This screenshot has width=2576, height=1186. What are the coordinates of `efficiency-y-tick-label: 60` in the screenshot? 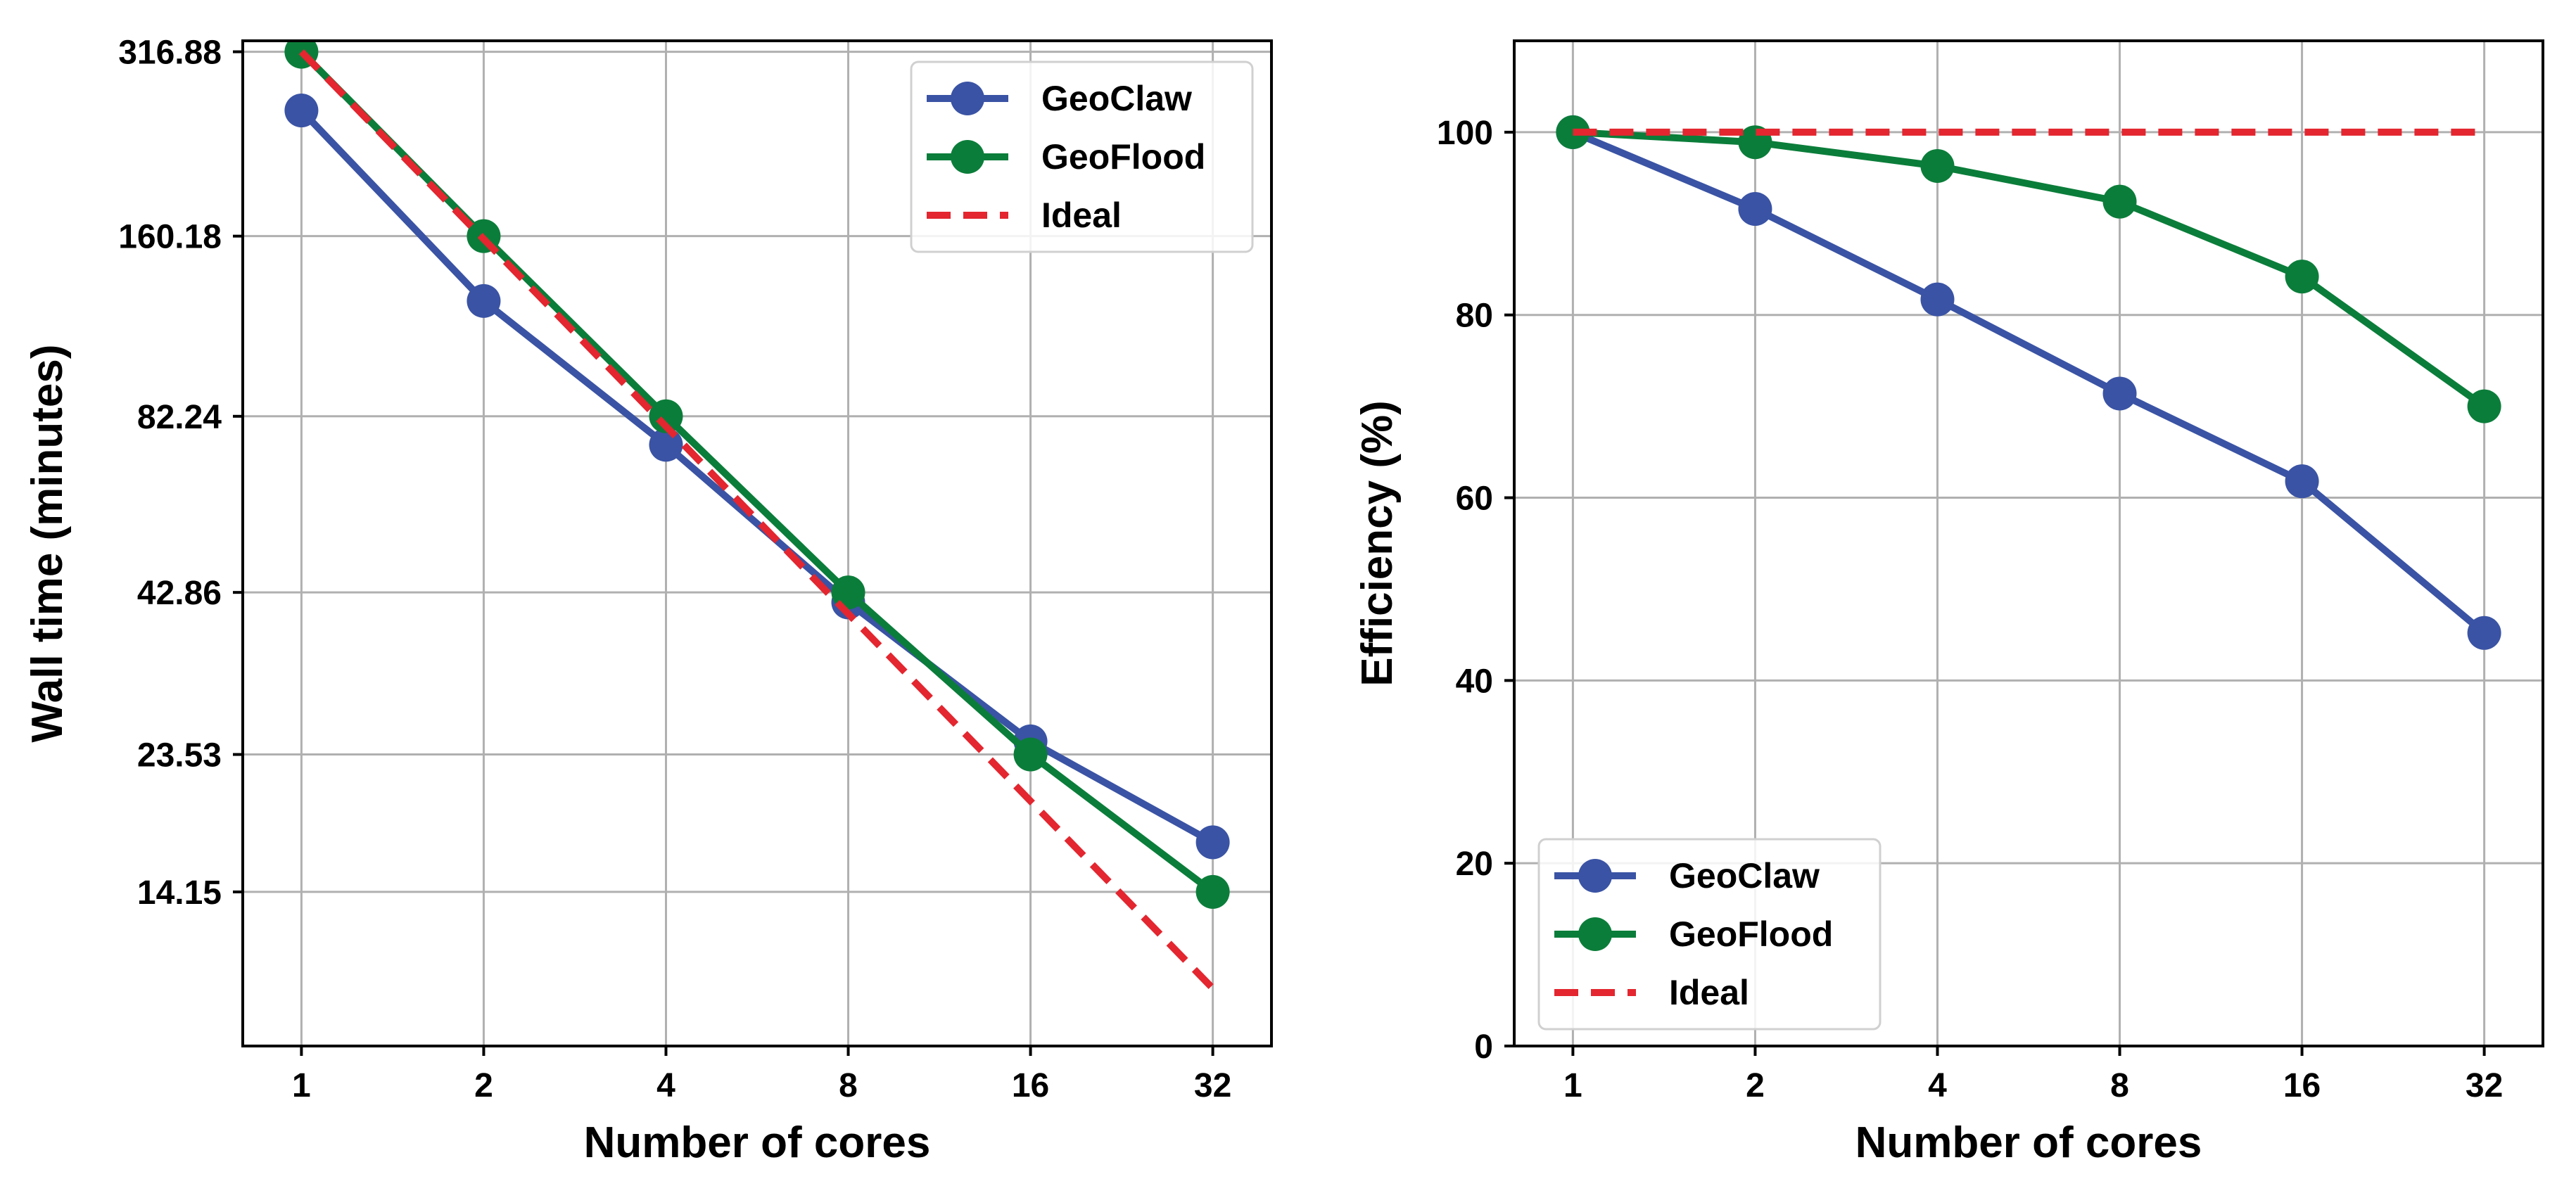 It's located at (1474, 499).